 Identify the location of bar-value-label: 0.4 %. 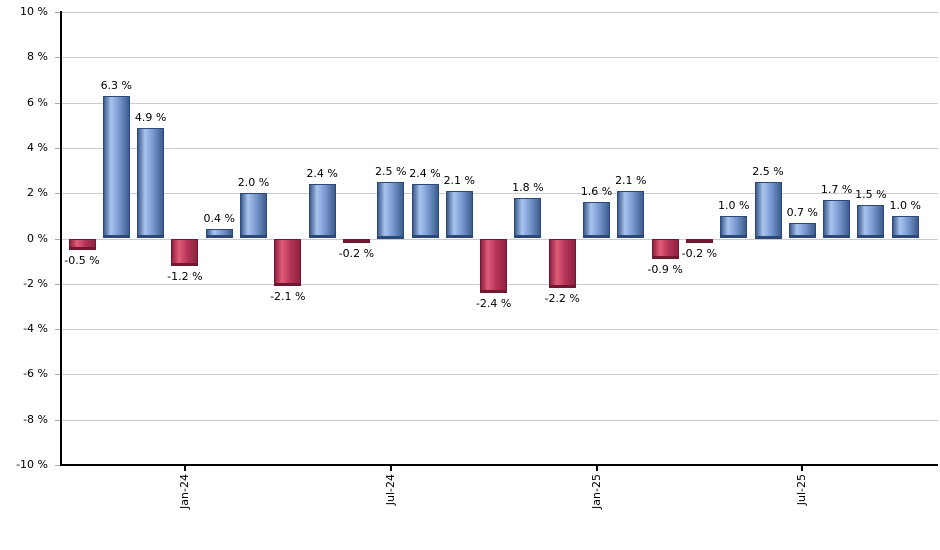
(219, 219).